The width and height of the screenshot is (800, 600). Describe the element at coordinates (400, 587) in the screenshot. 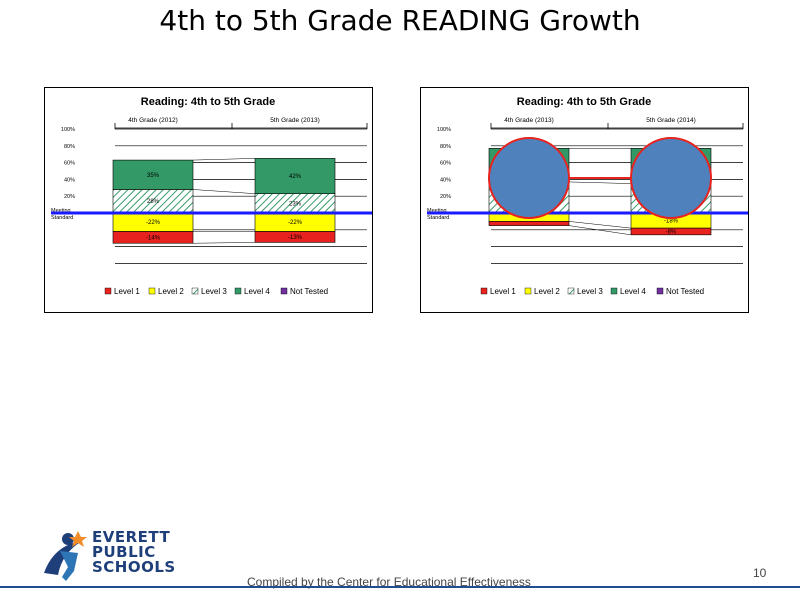

I see `footer-rule` at that location.